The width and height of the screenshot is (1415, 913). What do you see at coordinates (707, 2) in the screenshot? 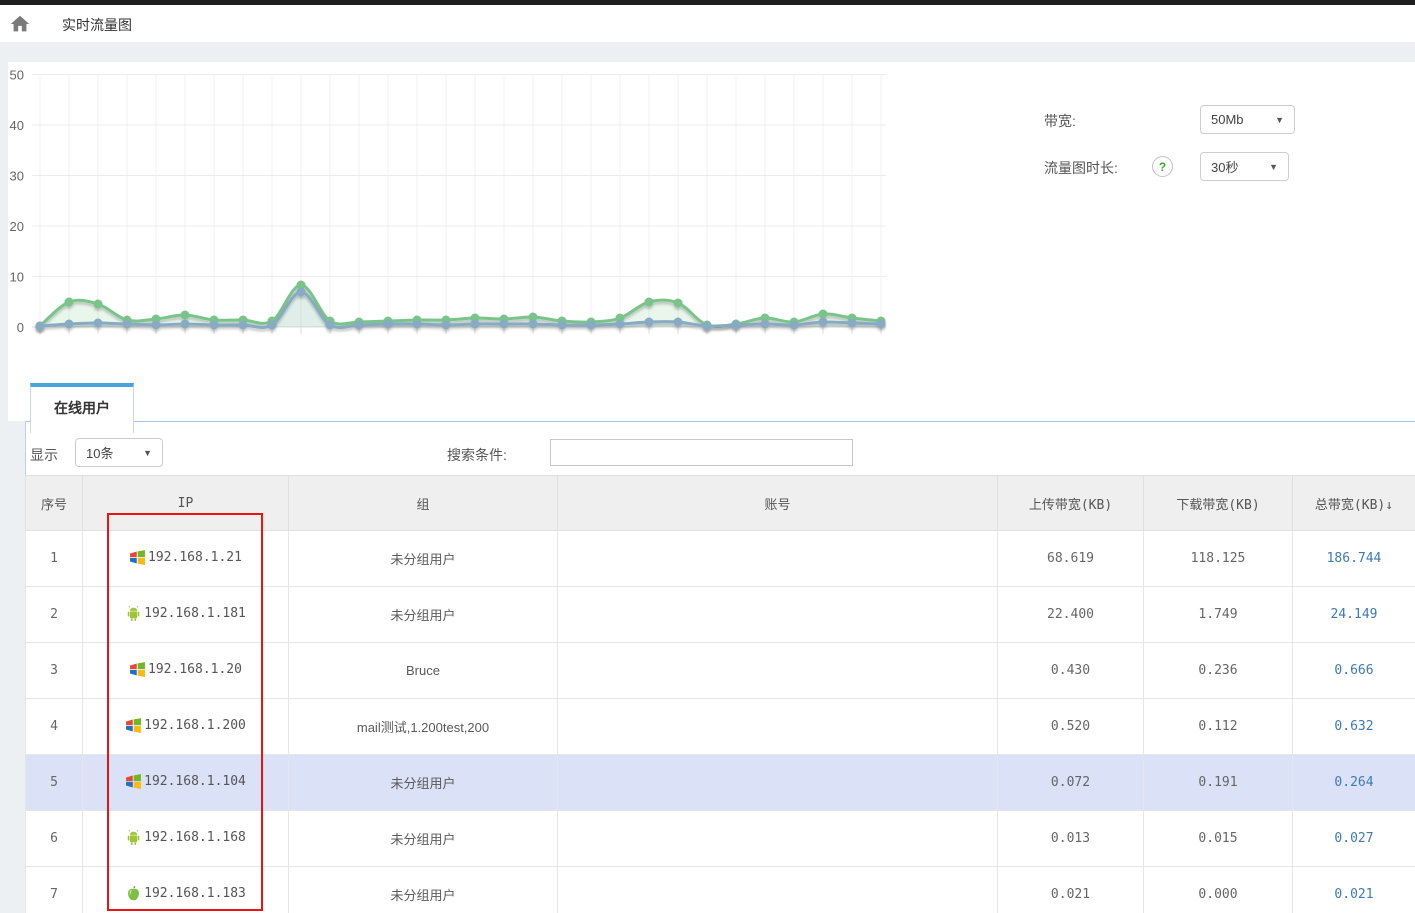
I see `top-black-bar` at bounding box center [707, 2].